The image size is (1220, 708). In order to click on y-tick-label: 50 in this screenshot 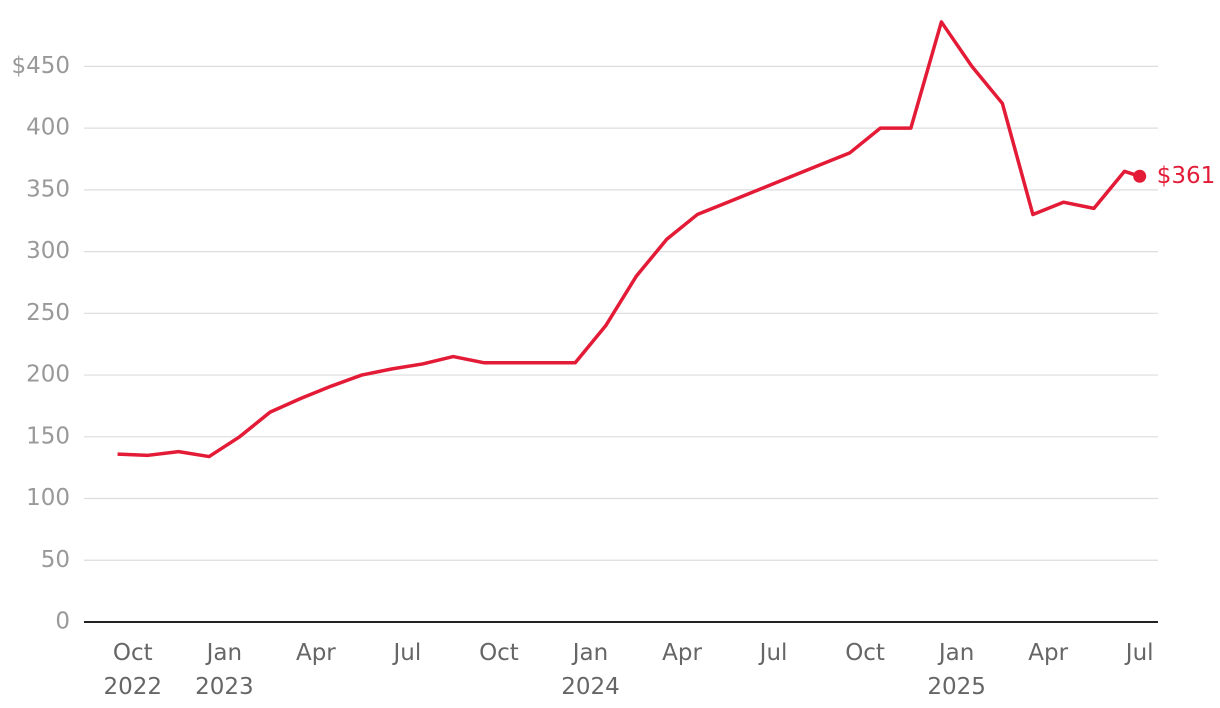, I will do `click(55, 560)`.